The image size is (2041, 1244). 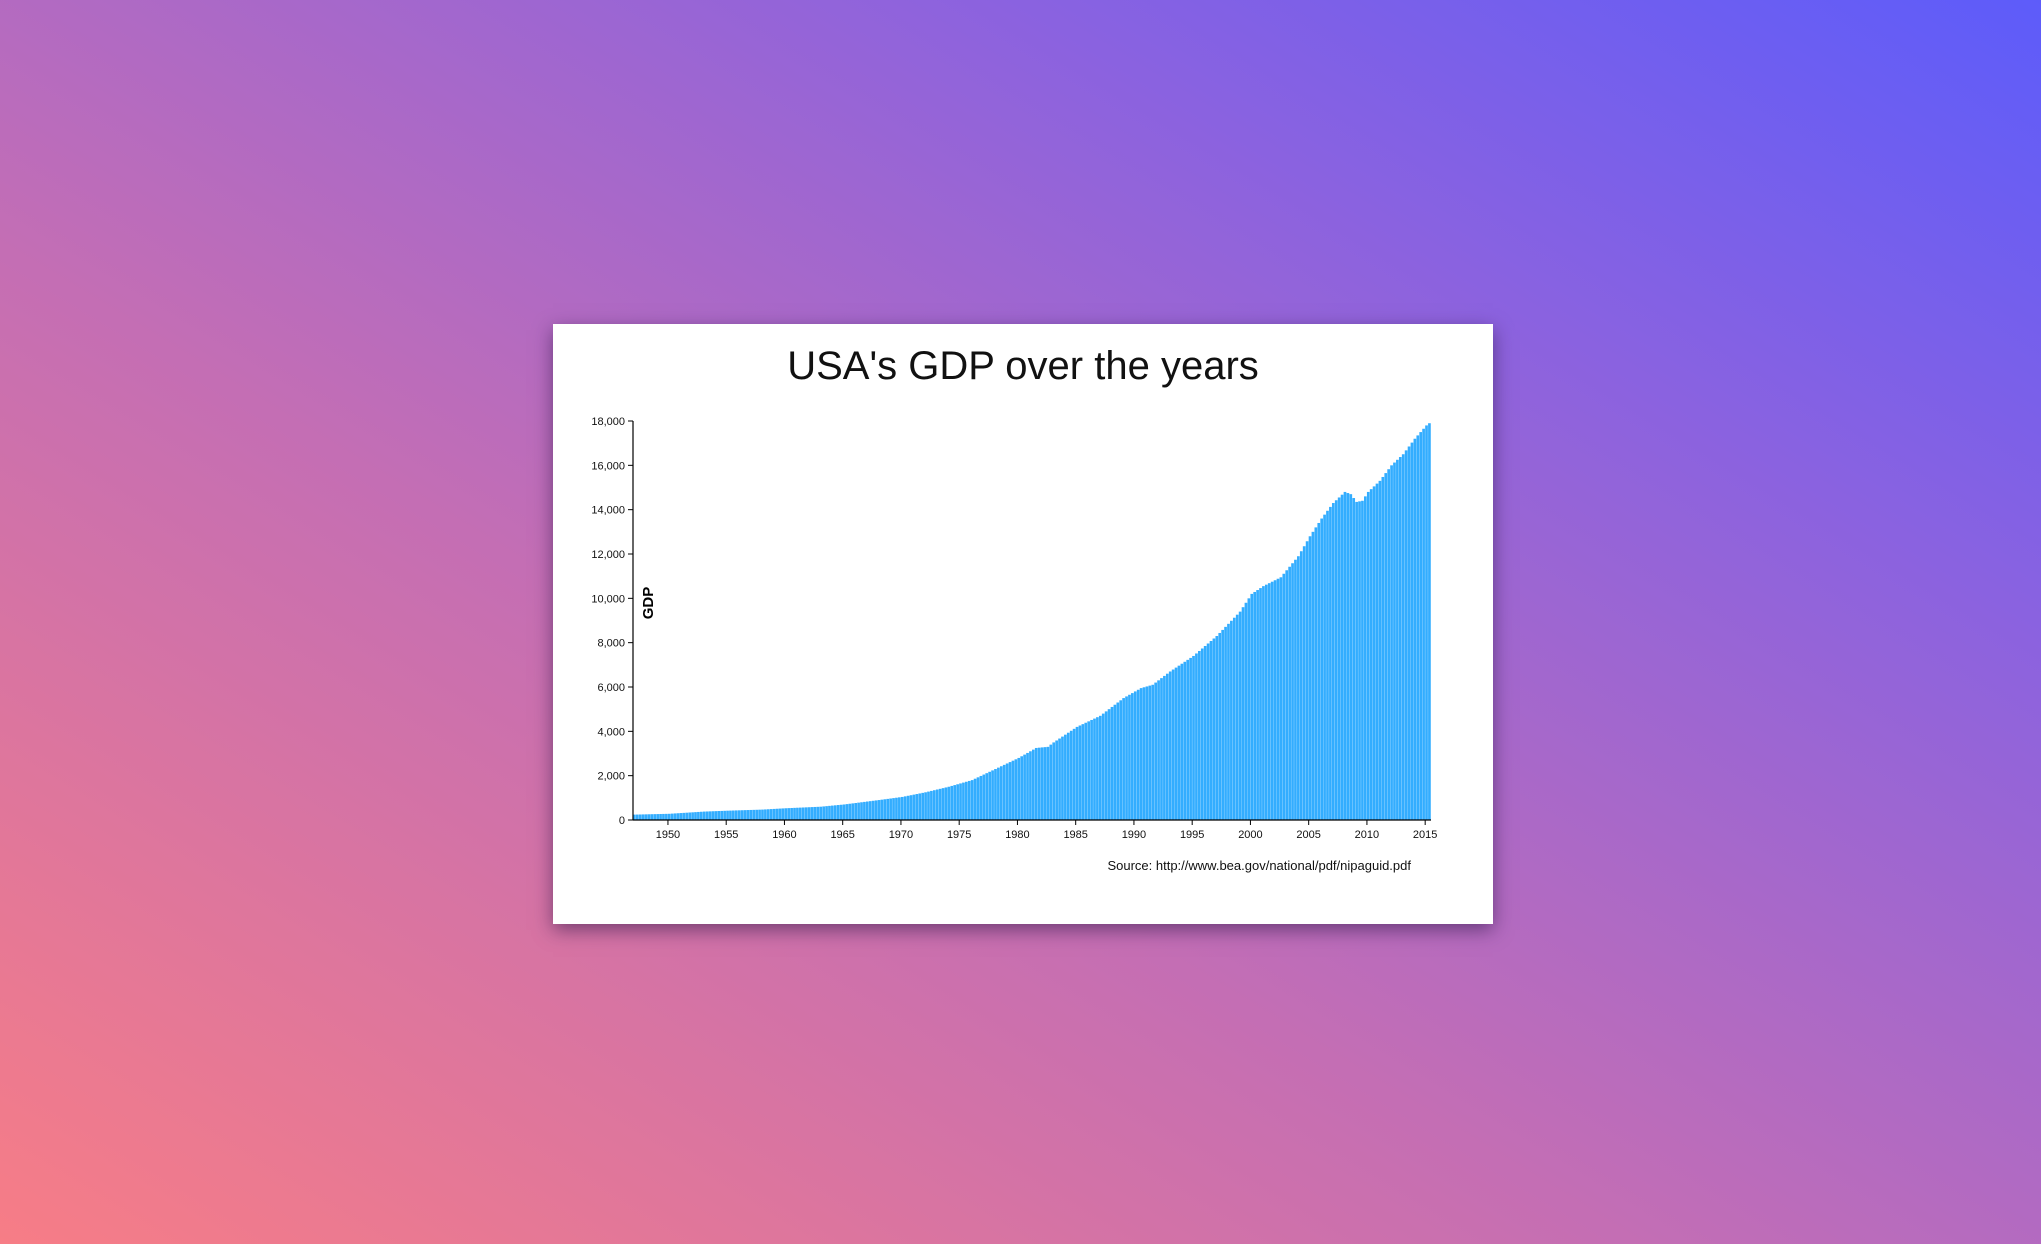 I want to click on x-tick-label: 1980, so click(x=1017, y=835).